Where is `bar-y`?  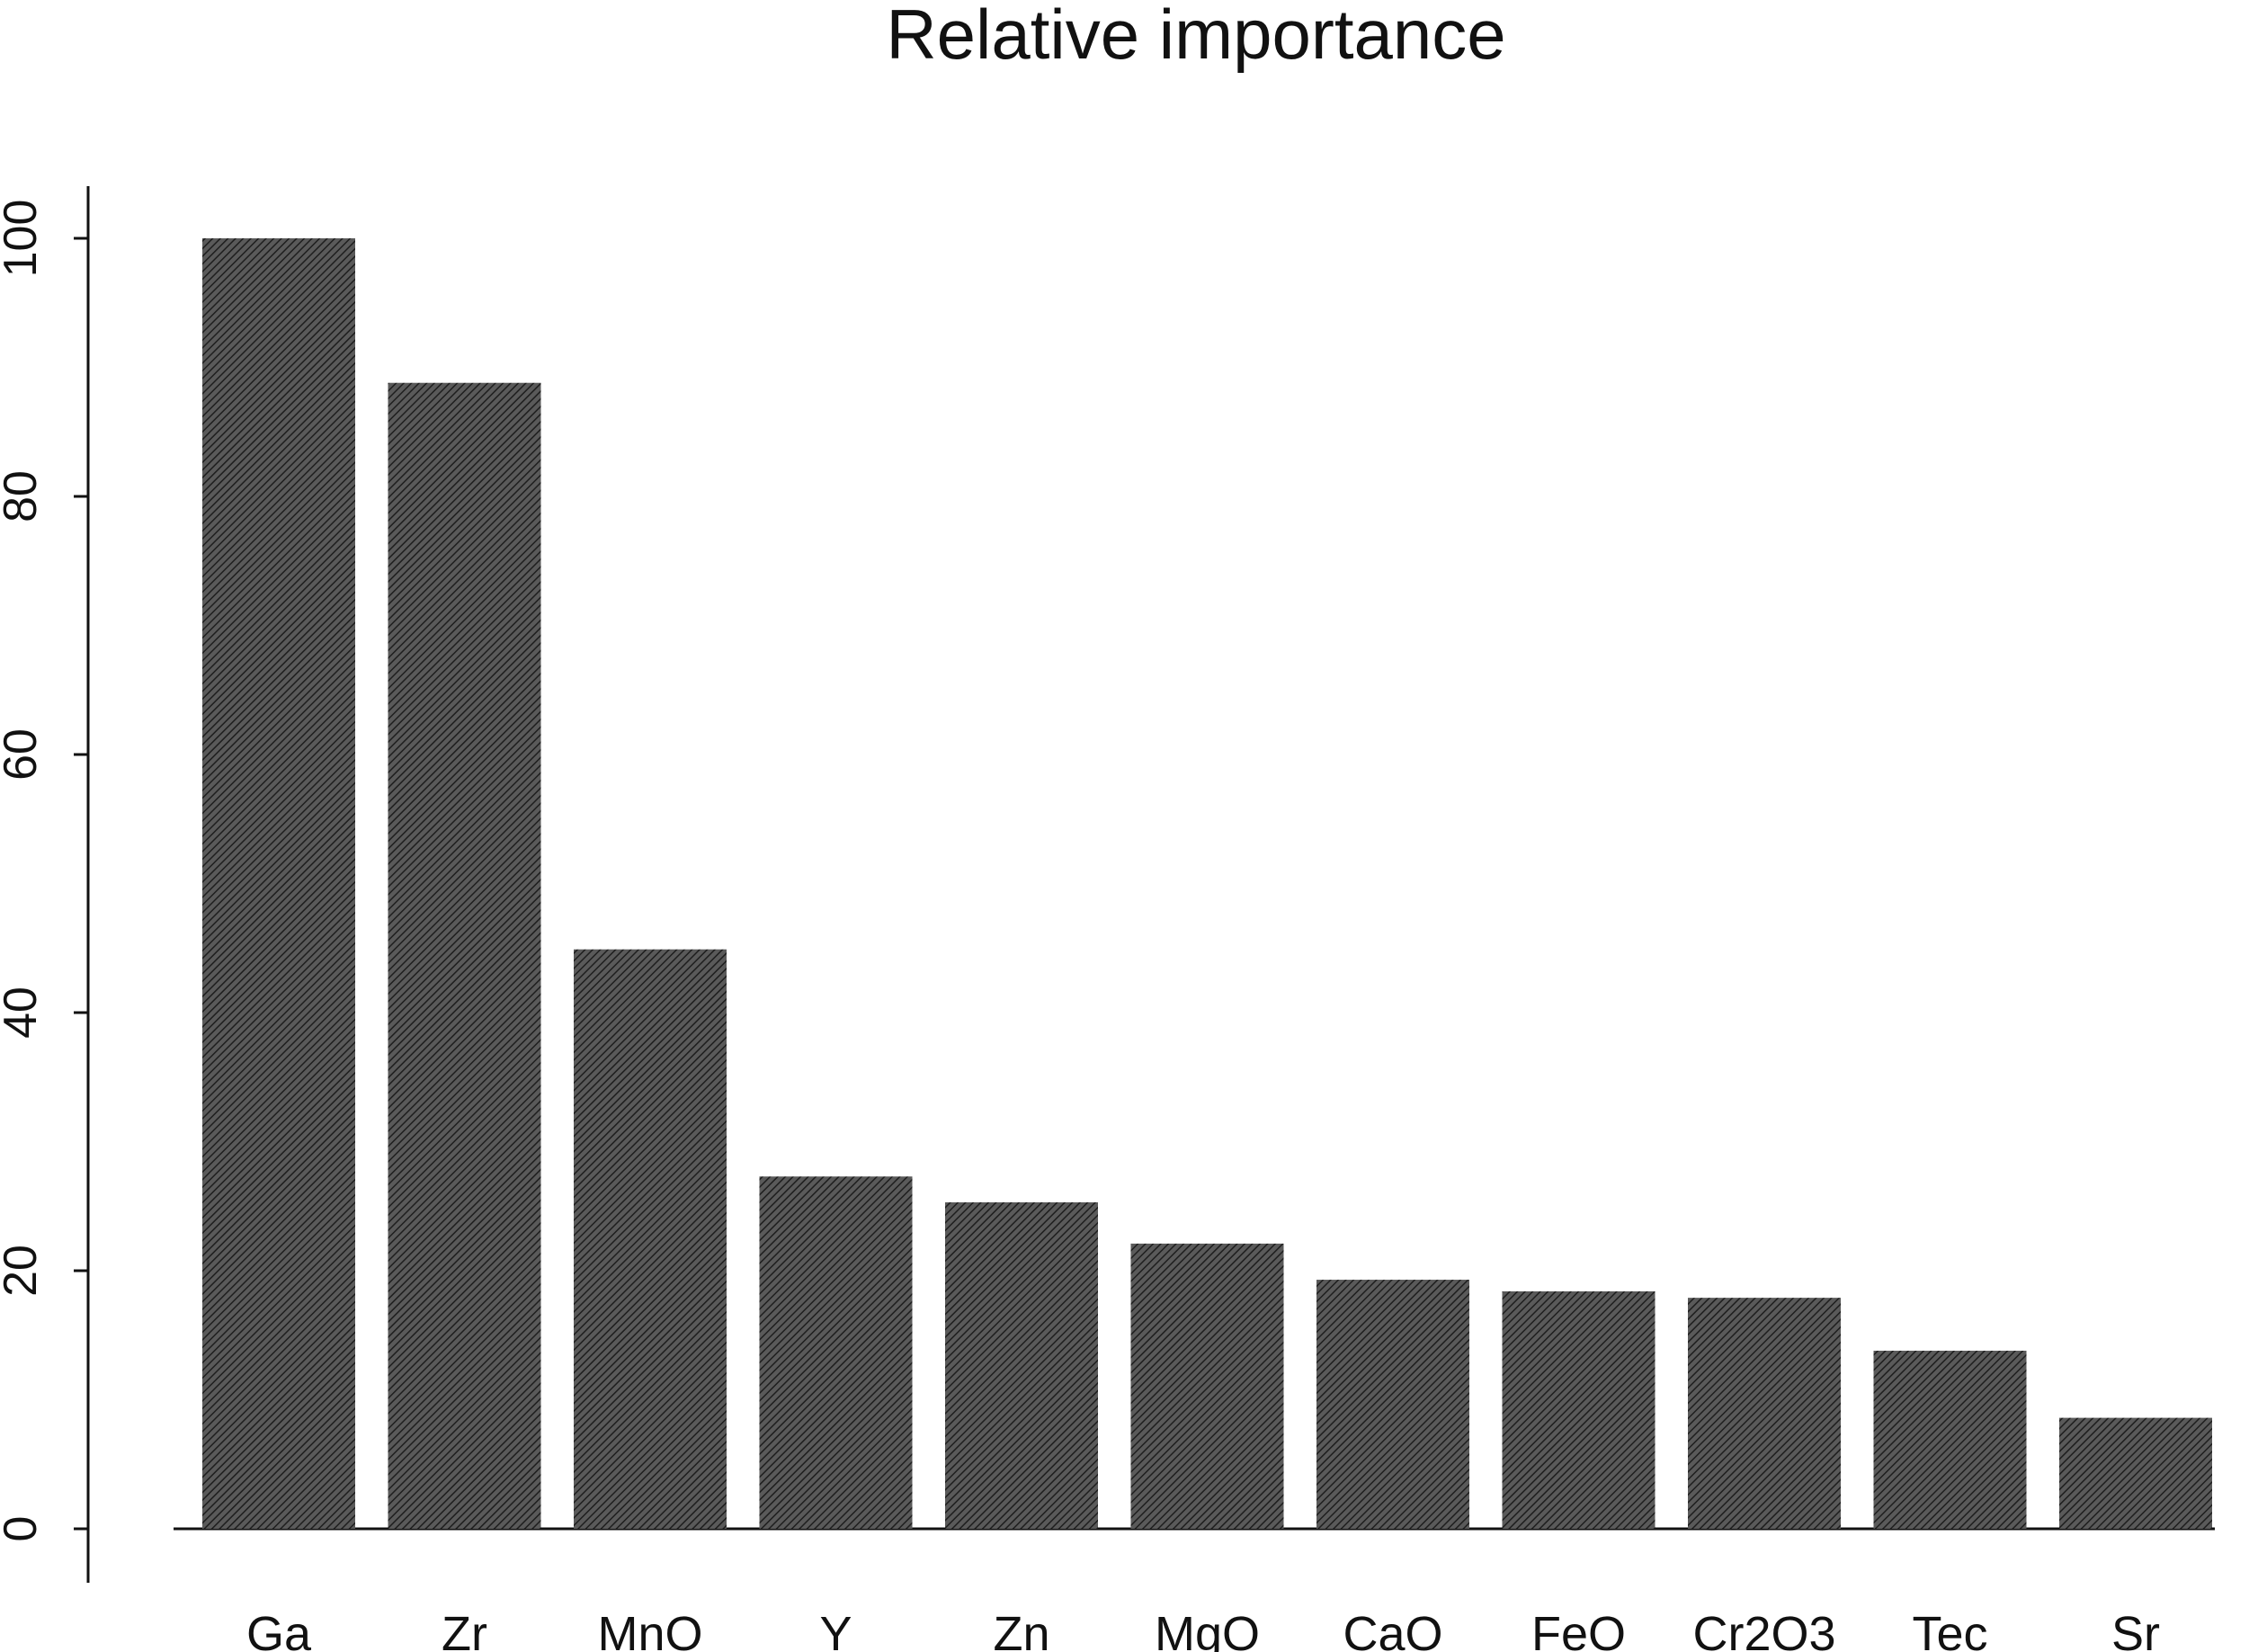
bar-y is located at coordinates (836, 1352).